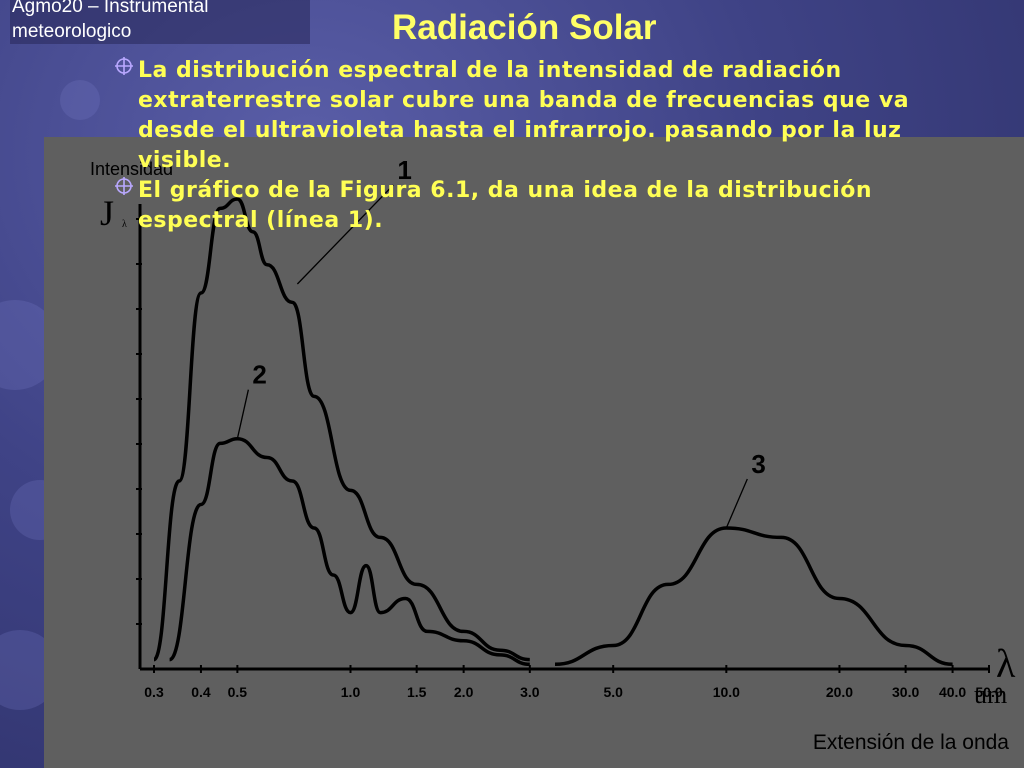 The width and height of the screenshot is (1024, 768). Describe the element at coordinates (613, 692) in the screenshot. I see `x-tick-label: 5.0` at that location.